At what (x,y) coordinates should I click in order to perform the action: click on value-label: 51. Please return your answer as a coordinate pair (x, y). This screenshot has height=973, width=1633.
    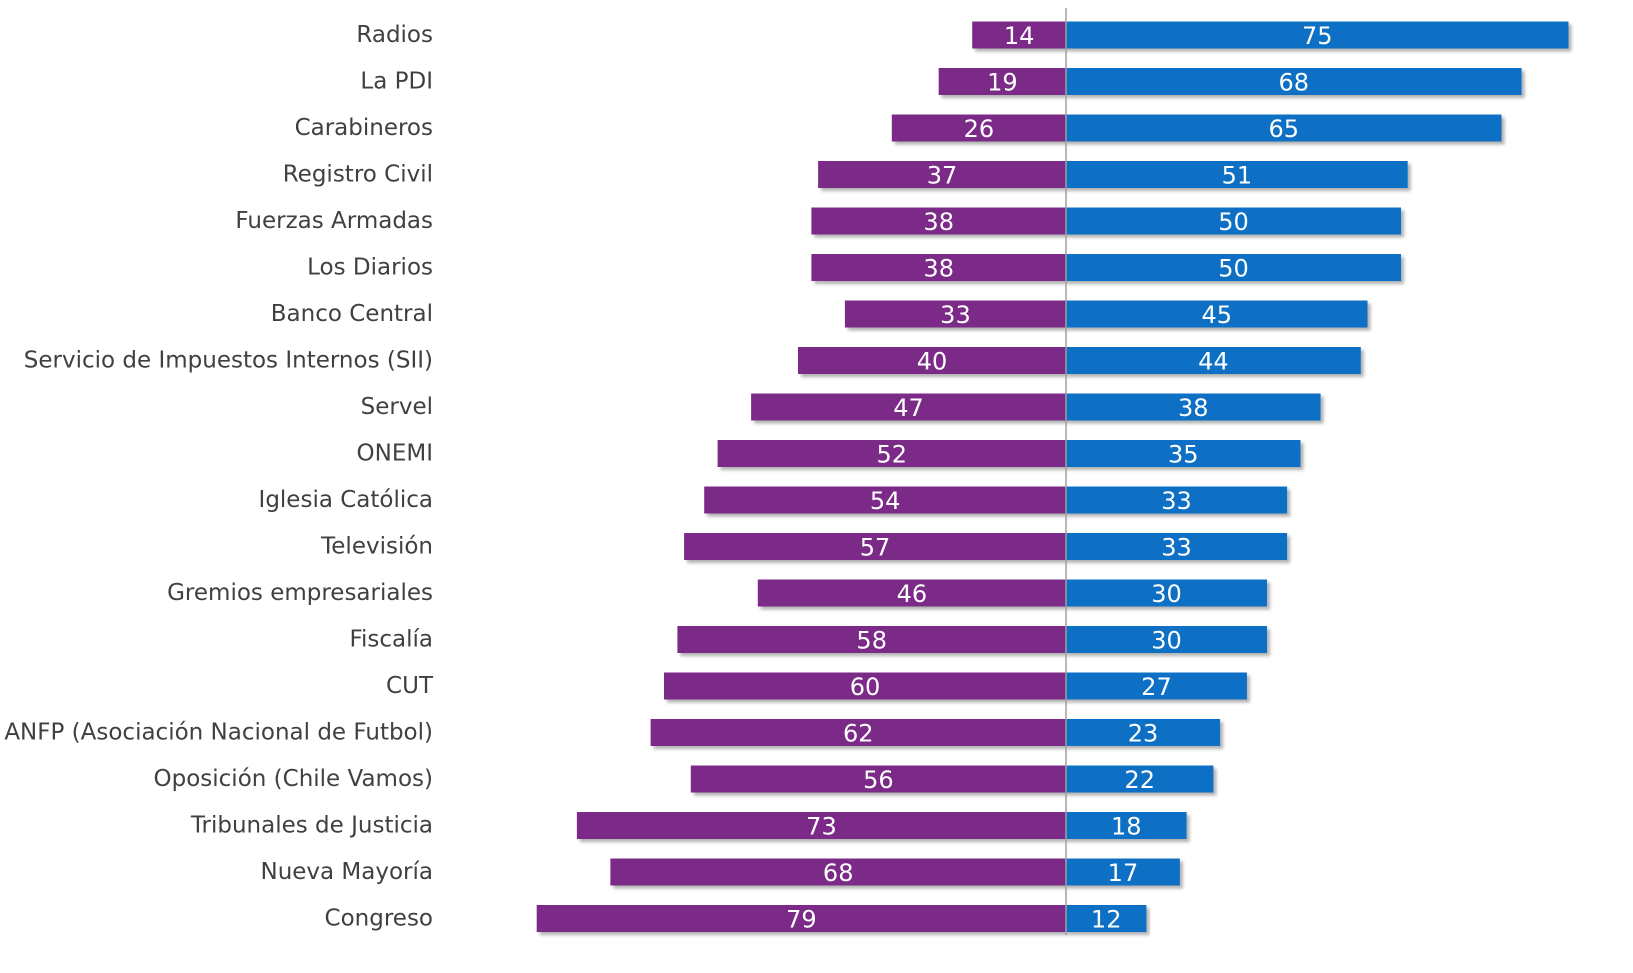
    Looking at the image, I should click on (1237, 176).